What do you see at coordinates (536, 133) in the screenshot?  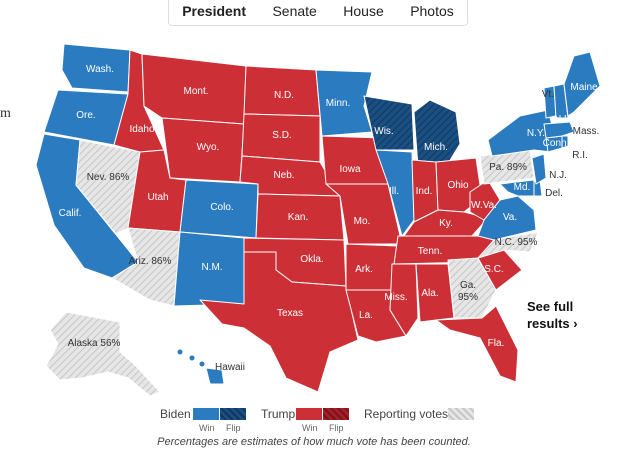 I see `label-ny: N.Y.` at bounding box center [536, 133].